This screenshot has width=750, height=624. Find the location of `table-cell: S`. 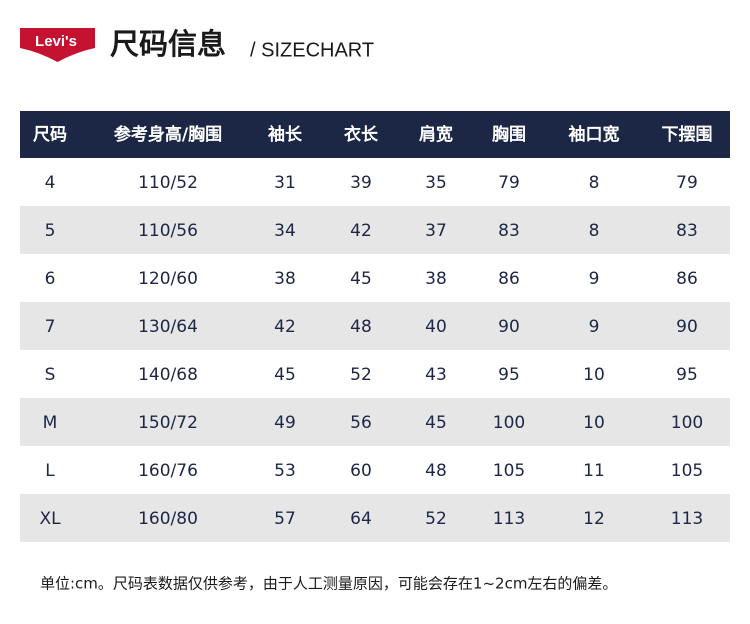

table-cell: S is located at coordinates (50, 375).